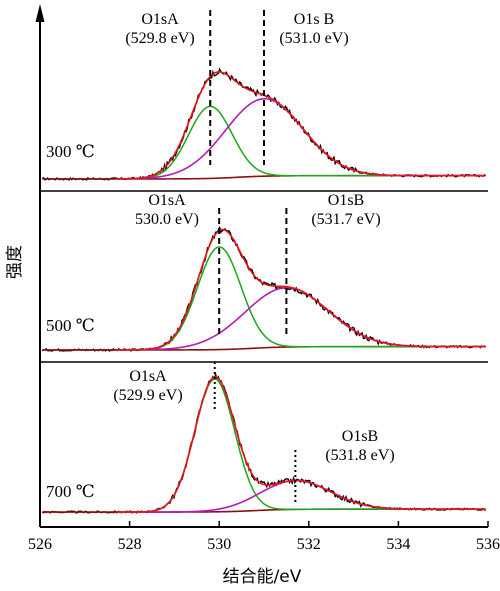  What do you see at coordinates (398, 544) in the screenshot?
I see `x-tick-label-534: 534` at bounding box center [398, 544].